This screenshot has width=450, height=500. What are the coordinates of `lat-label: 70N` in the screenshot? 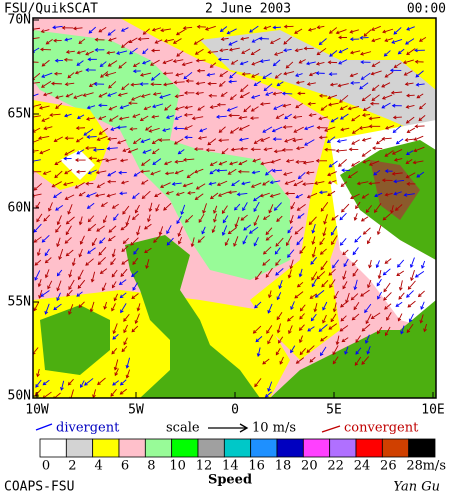 It's located at (19, 20).